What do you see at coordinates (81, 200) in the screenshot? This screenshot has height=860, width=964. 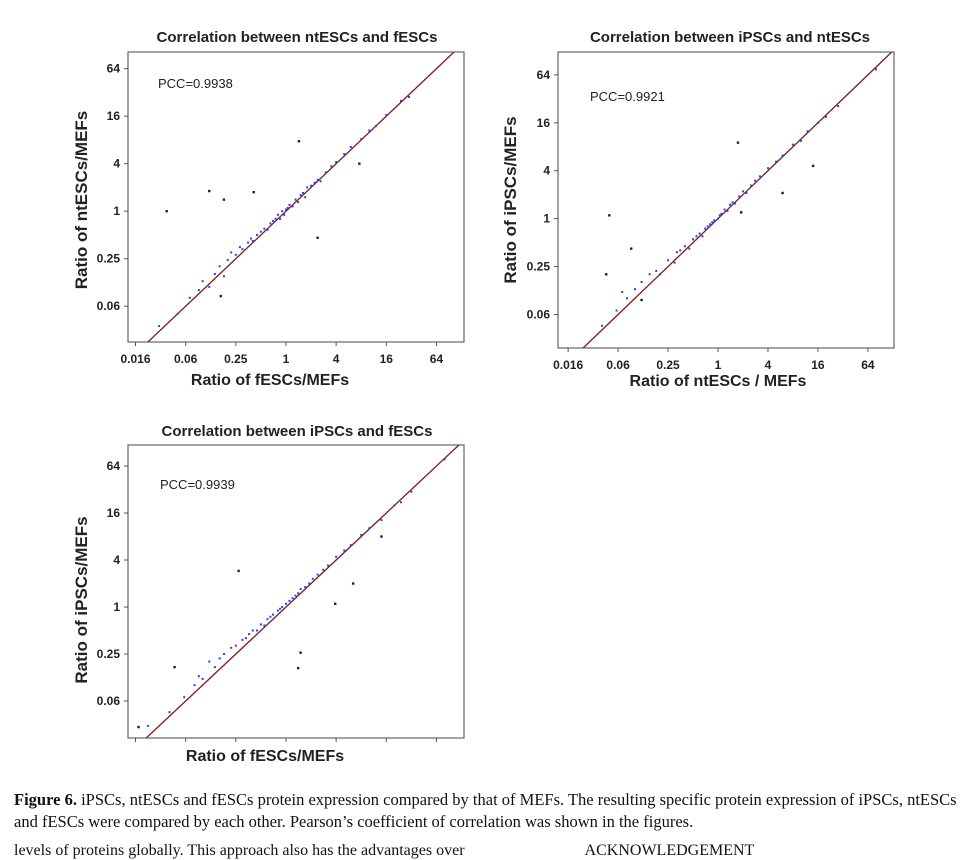 I see `y-axis-label: Ratio of ntESCs/MEFs` at bounding box center [81, 200].